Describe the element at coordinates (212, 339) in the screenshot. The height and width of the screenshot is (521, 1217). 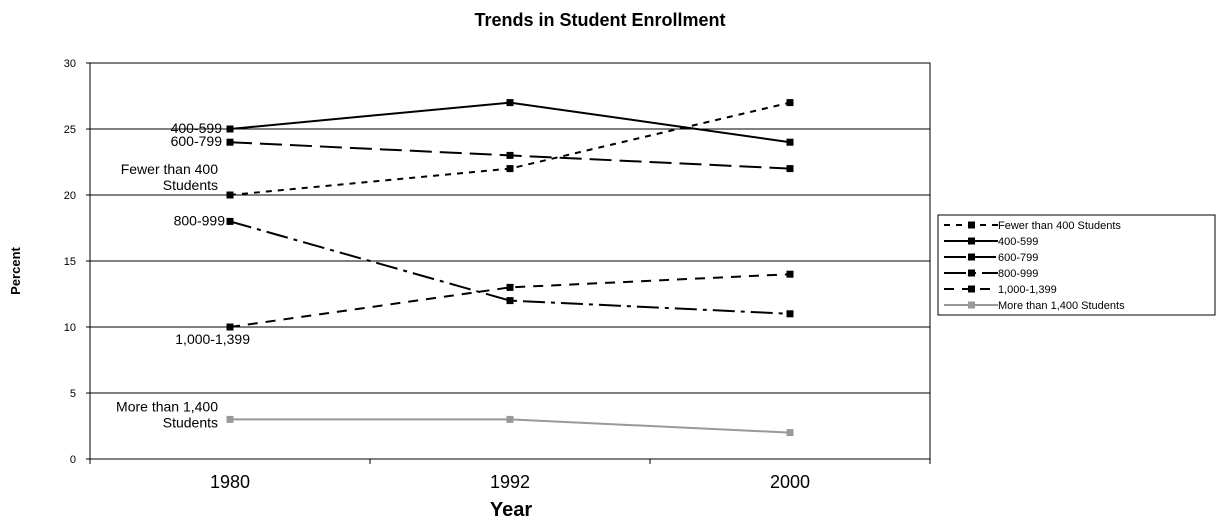
I see `series-annotation: 1,000-1,399` at that location.